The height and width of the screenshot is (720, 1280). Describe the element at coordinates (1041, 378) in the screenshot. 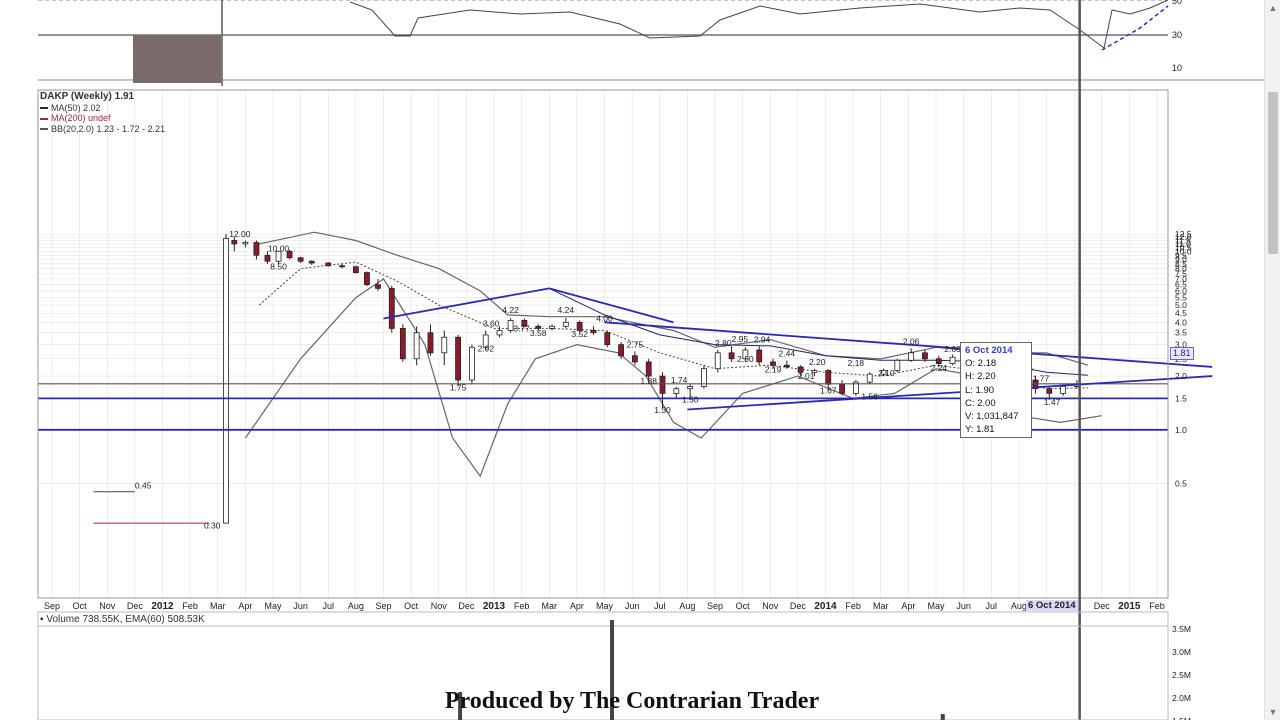

I see `price-annotation: 1.77` at that location.